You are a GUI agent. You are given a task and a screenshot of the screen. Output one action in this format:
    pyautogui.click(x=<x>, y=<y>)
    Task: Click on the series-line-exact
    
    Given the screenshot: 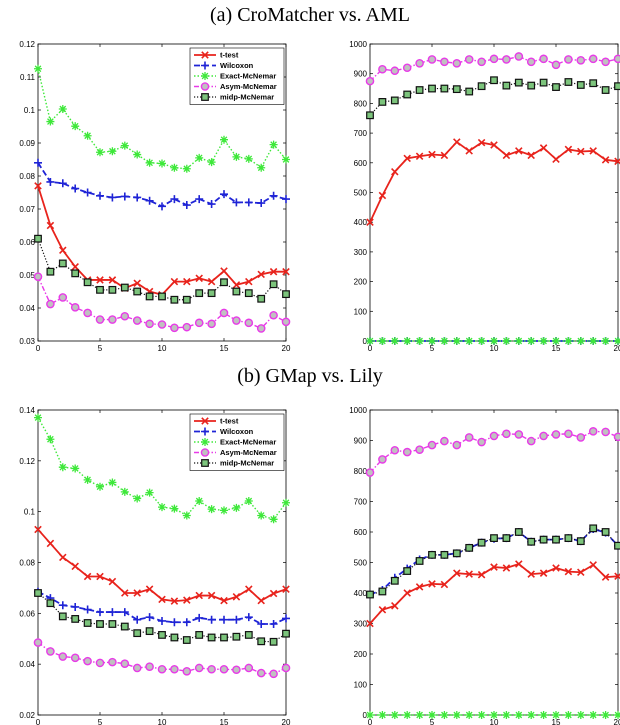 What is the action you would take?
    pyautogui.click(x=162, y=469)
    